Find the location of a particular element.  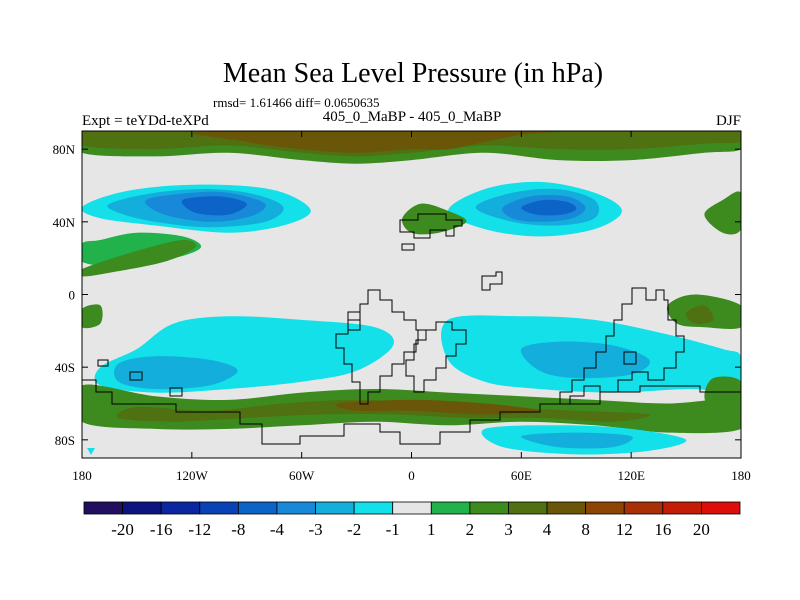

colorbar-label: 16 is located at coordinates (662, 529).